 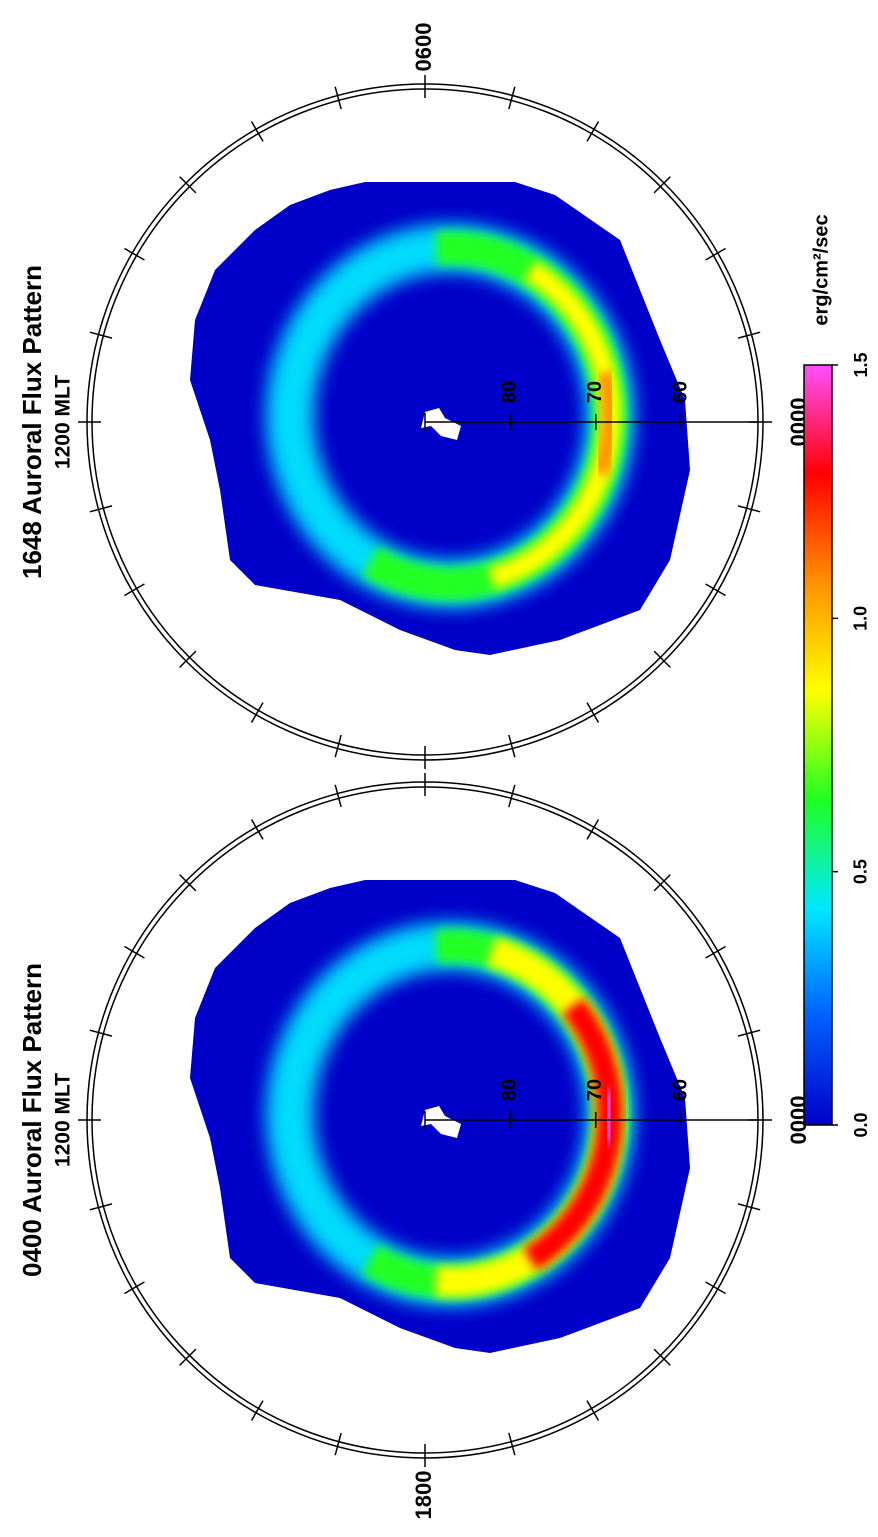 I want to click on mlt-label: 1800, so click(x=423, y=1495).